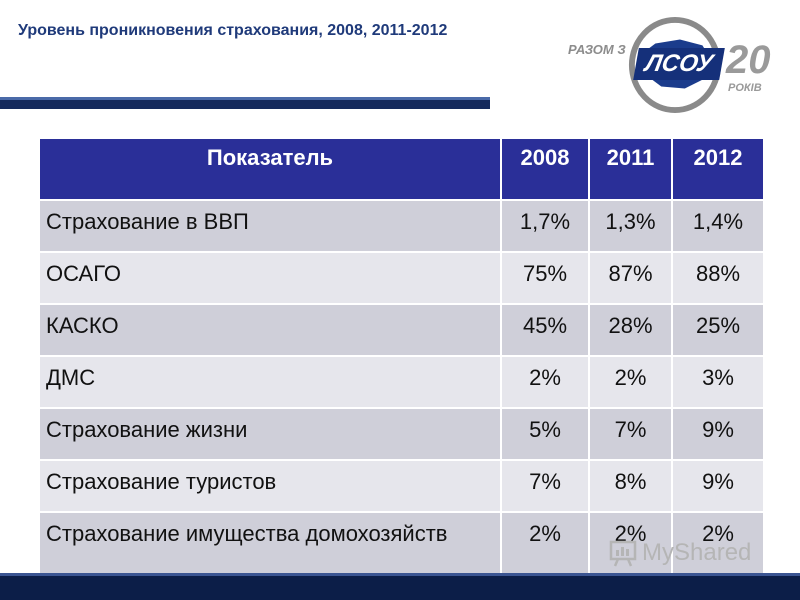 This screenshot has height=600, width=800. I want to click on row-label: ОСАГО, so click(271, 279).